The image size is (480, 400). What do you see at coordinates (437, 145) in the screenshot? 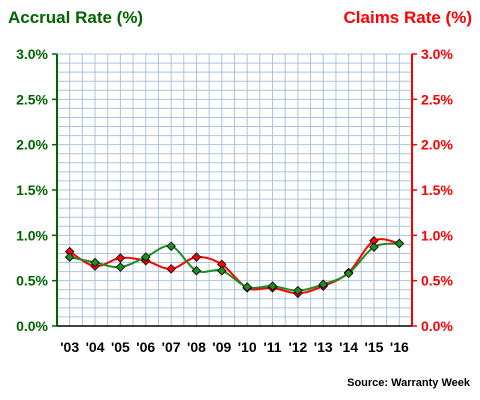
I see `right-tick-label: 2.0%` at bounding box center [437, 145].